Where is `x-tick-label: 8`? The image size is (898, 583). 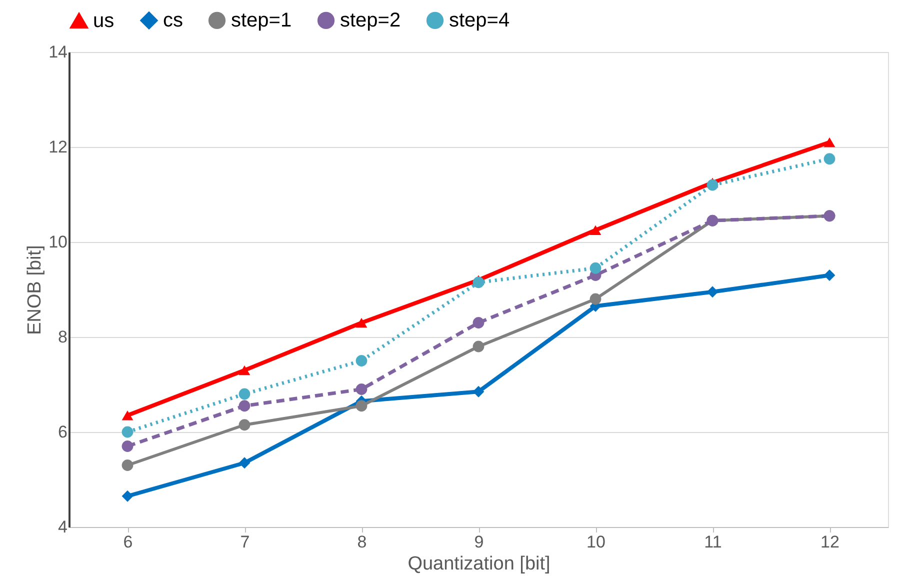
x-tick-label: 8 is located at coordinates (362, 542).